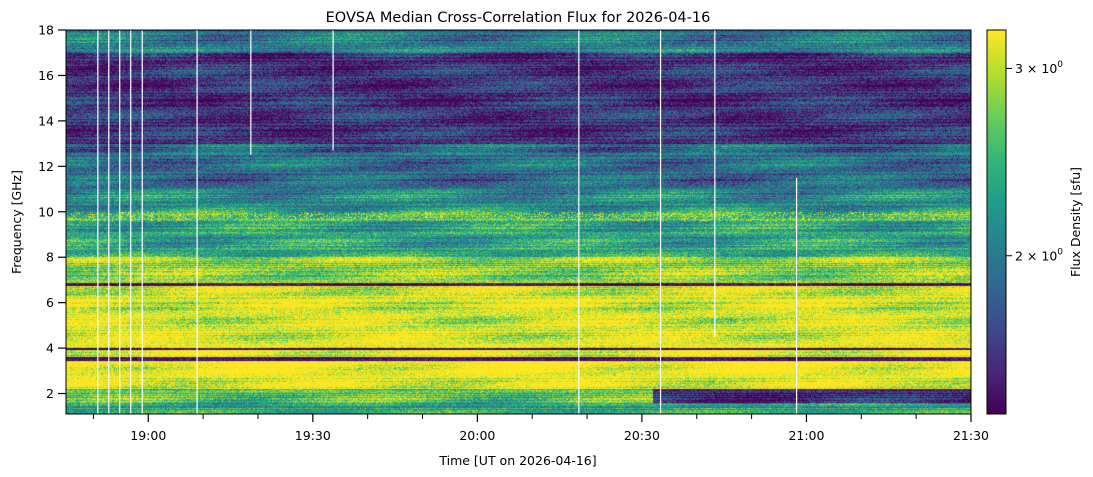 This screenshot has height=477, width=1093. What do you see at coordinates (642, 435) in the screenshot?
I see `x-tick-label: 20:30` at bounding box center [642, 435].